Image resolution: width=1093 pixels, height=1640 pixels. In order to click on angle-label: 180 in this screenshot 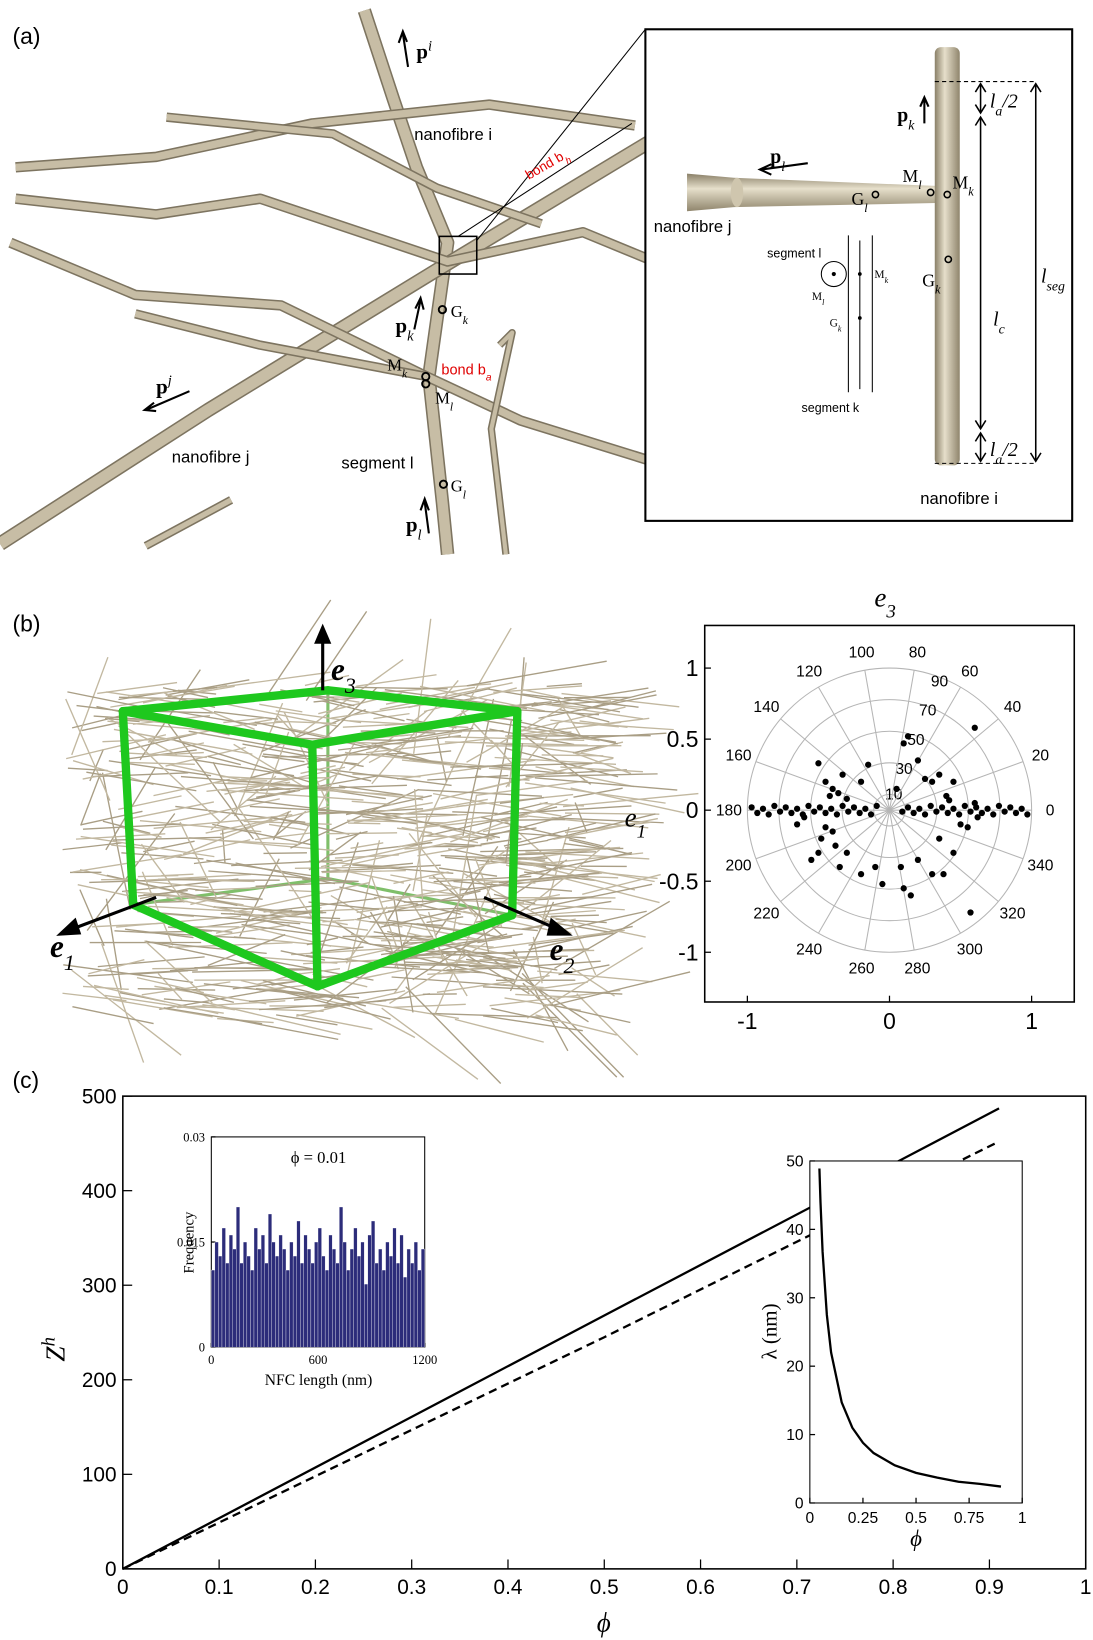, I will do `click(729, 810)`.